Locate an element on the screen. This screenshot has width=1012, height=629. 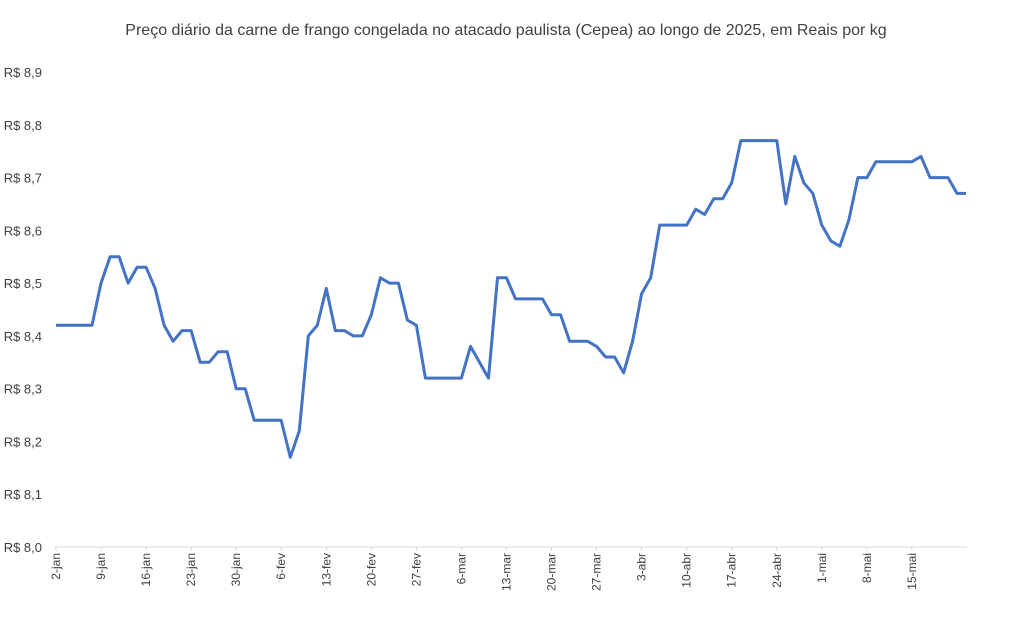
x-tick-label: 24-abr is located at coordinates (777, 570).